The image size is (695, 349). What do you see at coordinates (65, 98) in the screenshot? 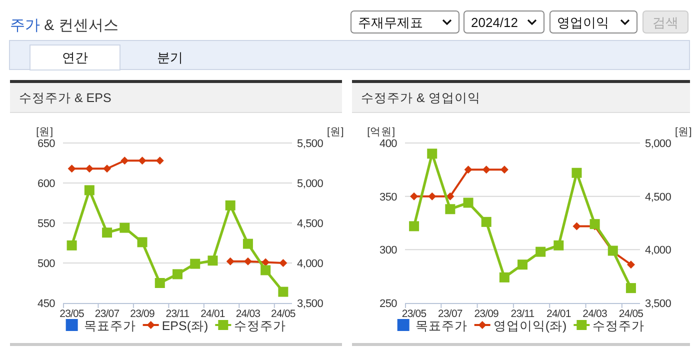
I see `chart-title: 수정주가 & EPS` at bounding box center [65, 98].